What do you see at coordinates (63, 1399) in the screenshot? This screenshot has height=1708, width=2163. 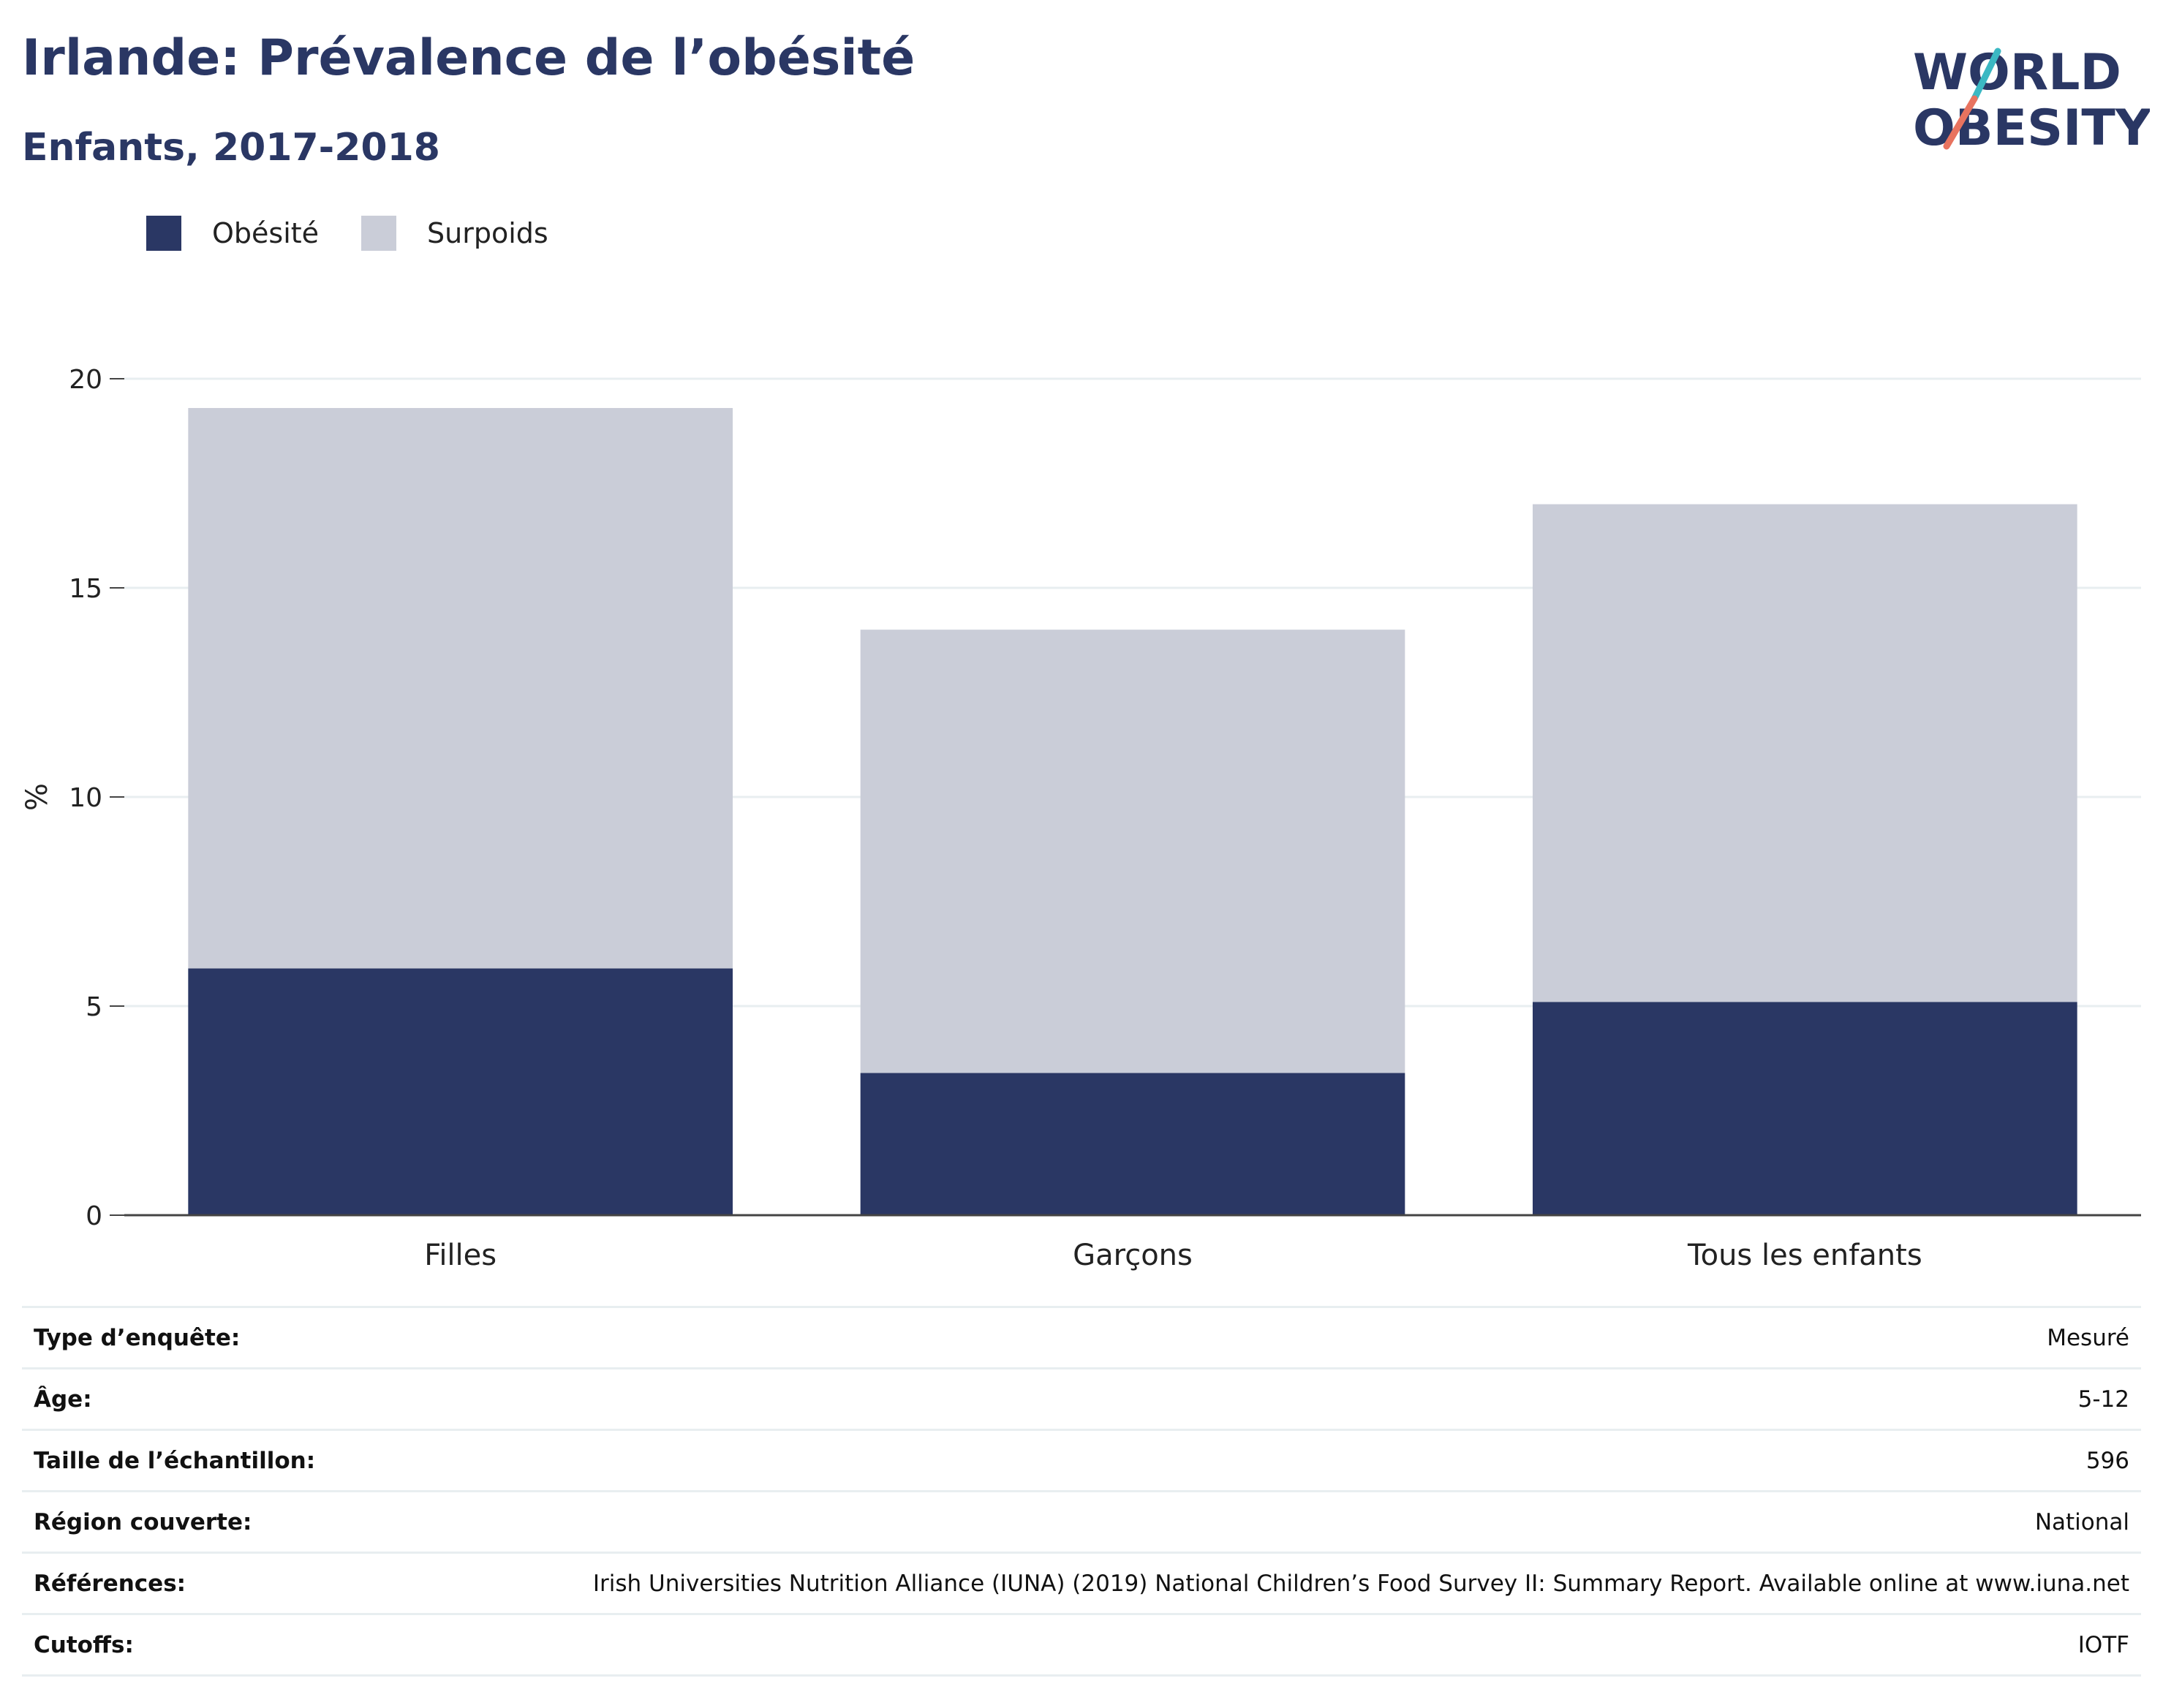 I see `table-row-label: Âge:` at bounding box center [63, 1399].